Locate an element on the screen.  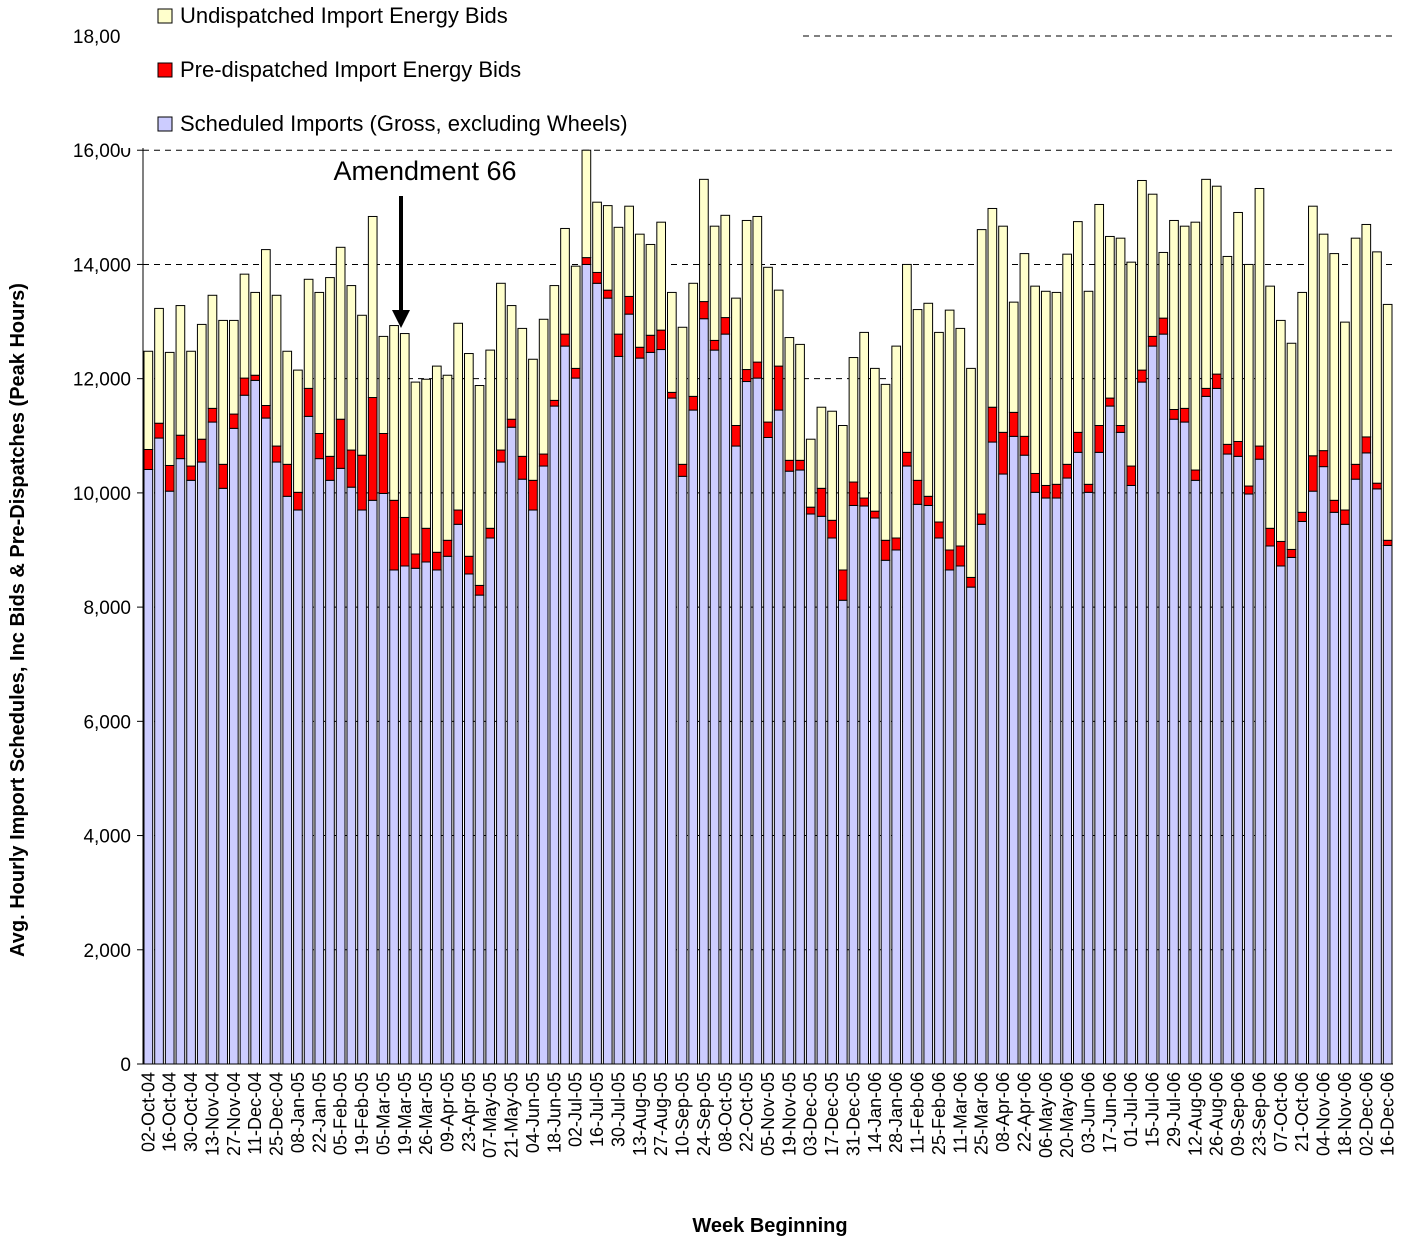
x-tick-label: 25-Dec-04 is located at coordinates (277, 1114).